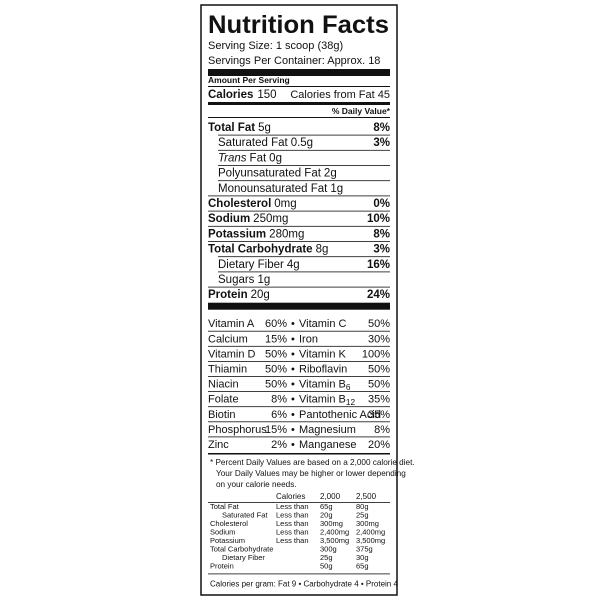 The image size is (600, 600). Describe the element at coordinates (362, 557) in the screenshot. I see `dv-table-value: 30g` at that location.